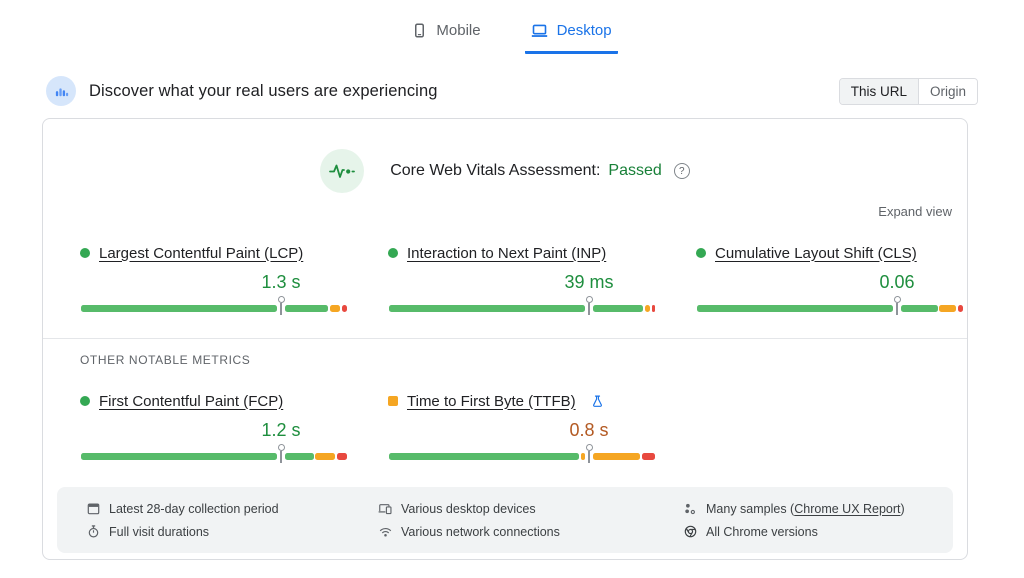  What do you see at coordinates (690, 531) in the screenshot?
I see `chrome-icon` at bounding box center [690, 531].